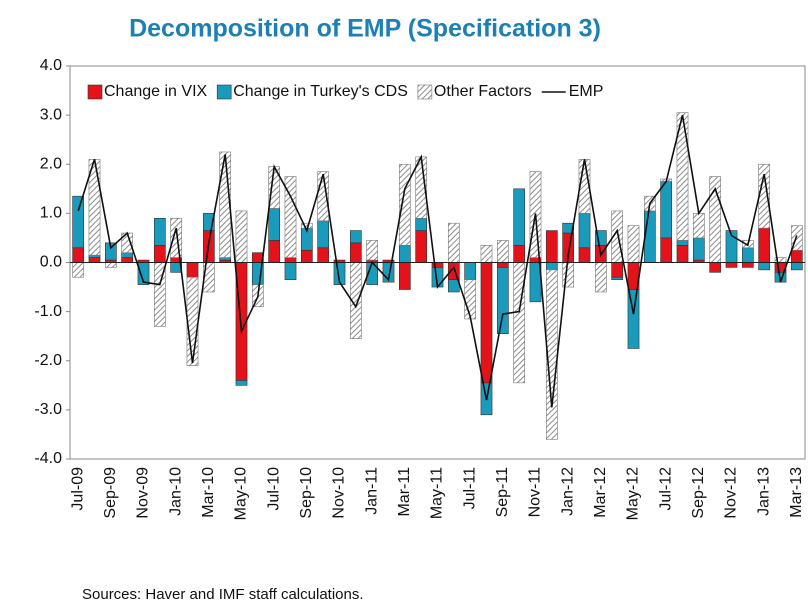 Image resolution: width=808 pixels, height=609 pixels. Describe the element at coordinates (110, 493) in the screenshot. I see `x-tick-label: Sep-09` at that location.